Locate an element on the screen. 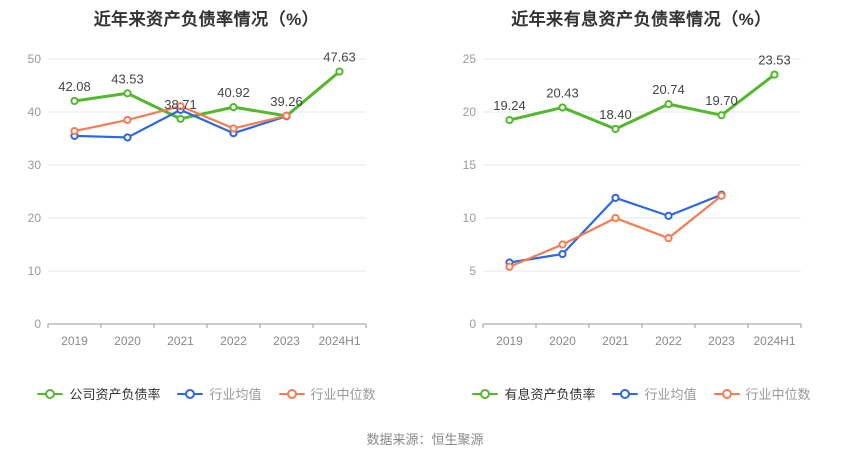 The image size is (850, 459). data-label: 43.53 is located at coordinates (127, 78).